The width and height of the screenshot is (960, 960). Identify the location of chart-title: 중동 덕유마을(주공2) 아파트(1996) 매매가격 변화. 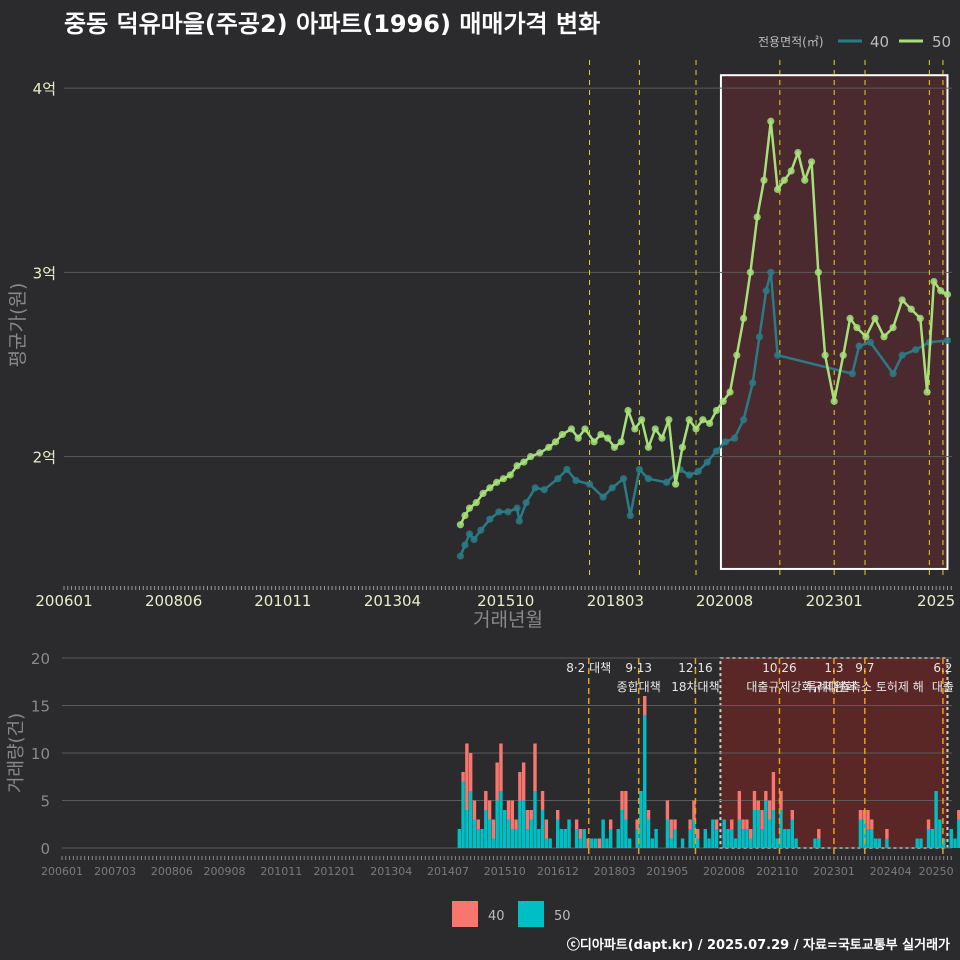
(332, 24).